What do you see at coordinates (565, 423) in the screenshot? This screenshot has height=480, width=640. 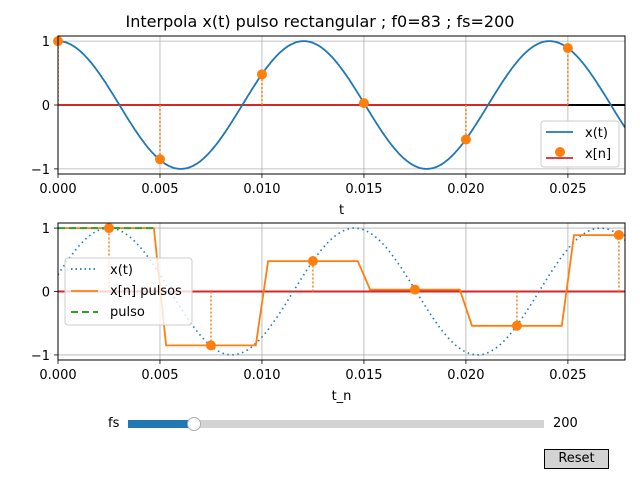 I see `slider-value: 200` at bounding box center [565, 423].